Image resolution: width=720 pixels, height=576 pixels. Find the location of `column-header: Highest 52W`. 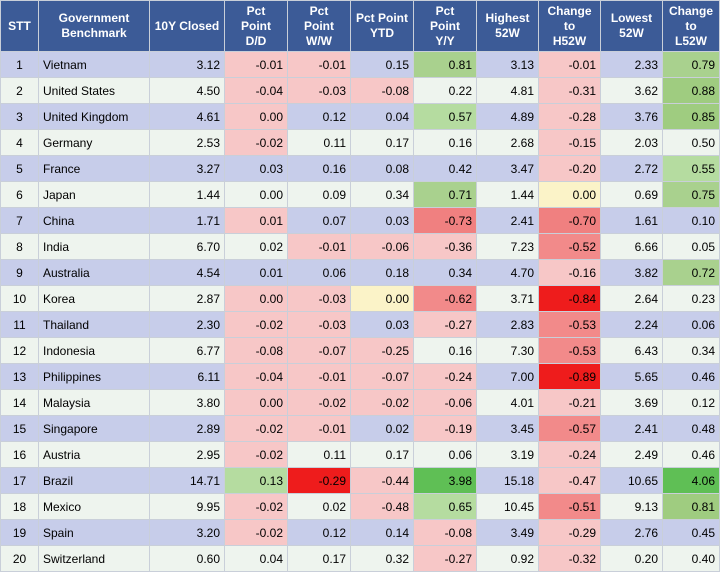

column-header: Highest 52W is located at coordinates (507, 26).